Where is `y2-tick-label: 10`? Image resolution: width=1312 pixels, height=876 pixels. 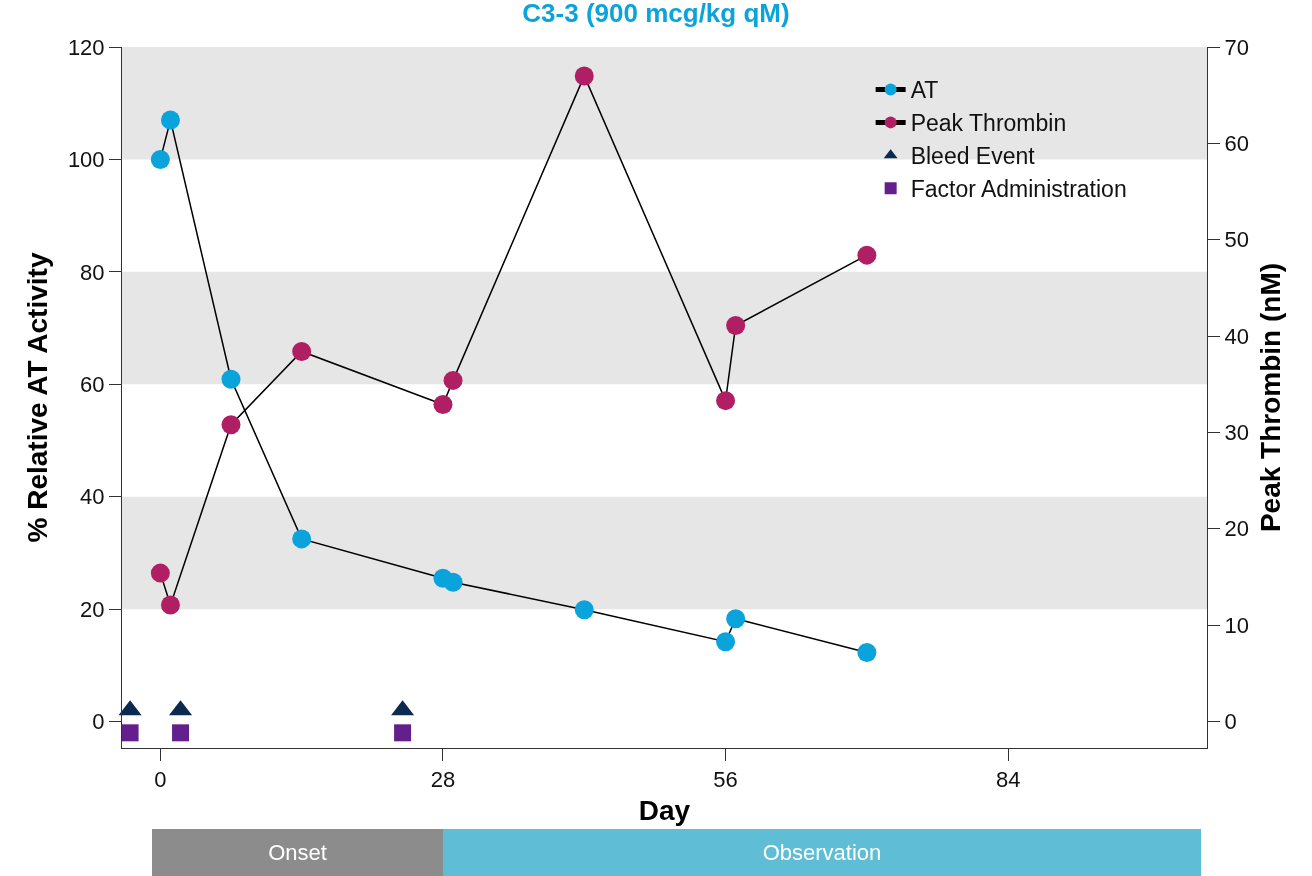
y2-tick-label: 10 is located at coordinates (1236, 625).